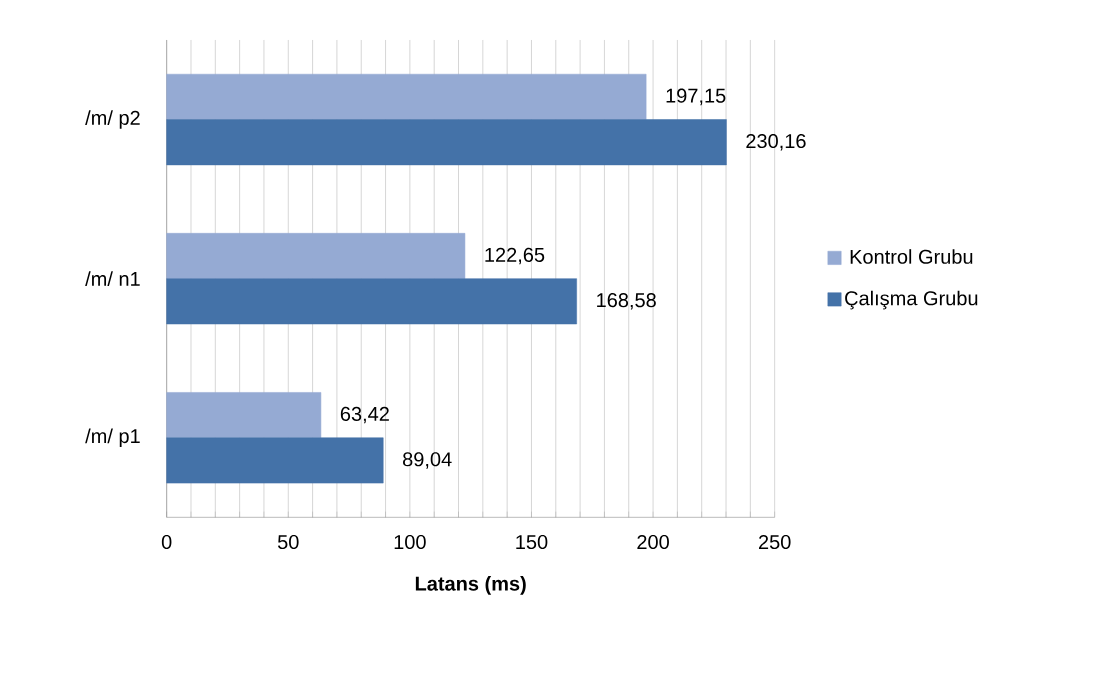 This screenshot has height=681, width=1096. Describe the element at coordinates (653, 541) in the screenshot. I see `x-tick-label: 200` at that location.